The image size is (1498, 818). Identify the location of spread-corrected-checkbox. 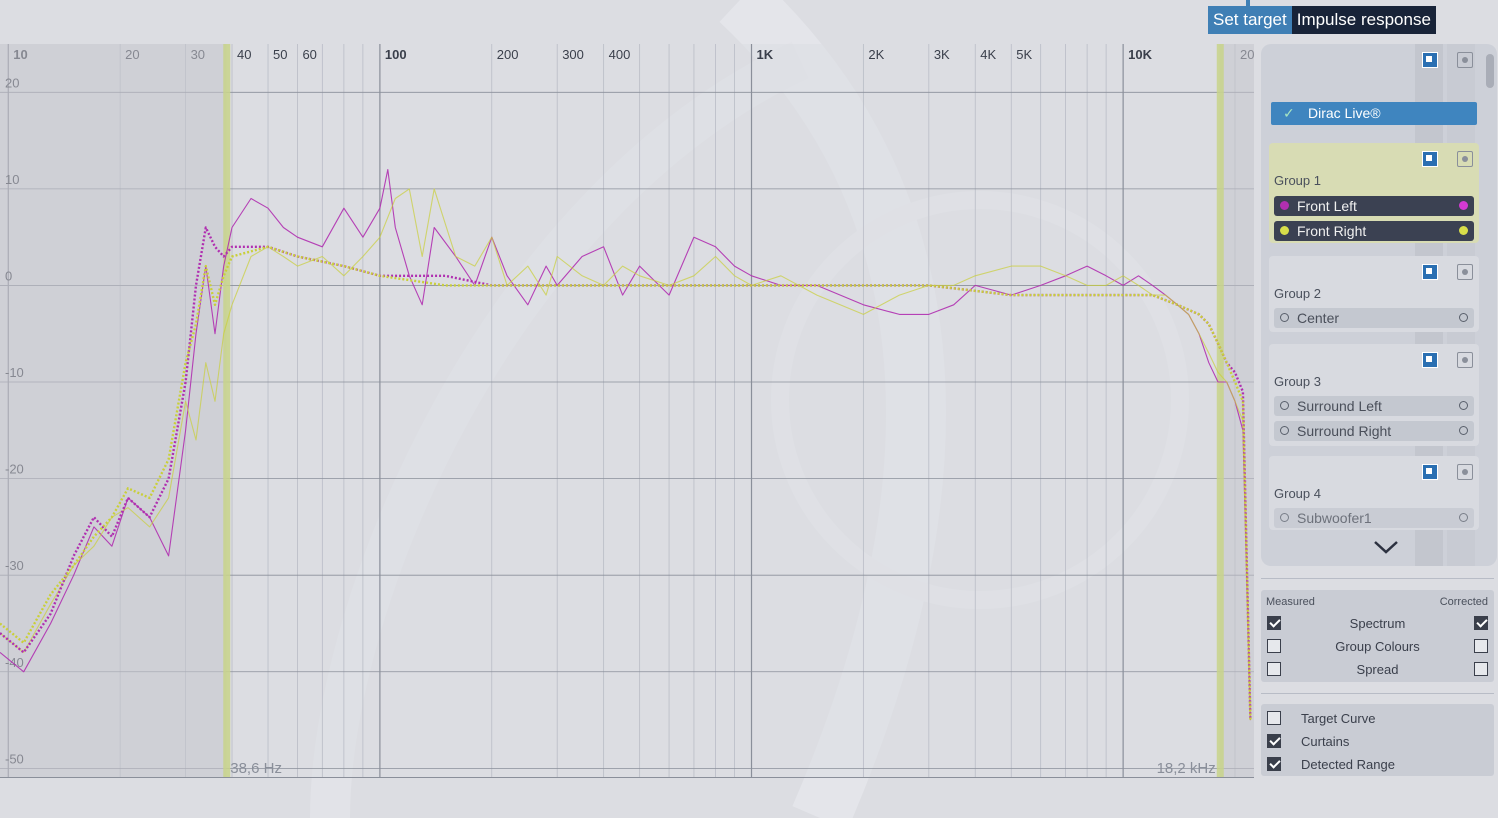
(1481, 669).